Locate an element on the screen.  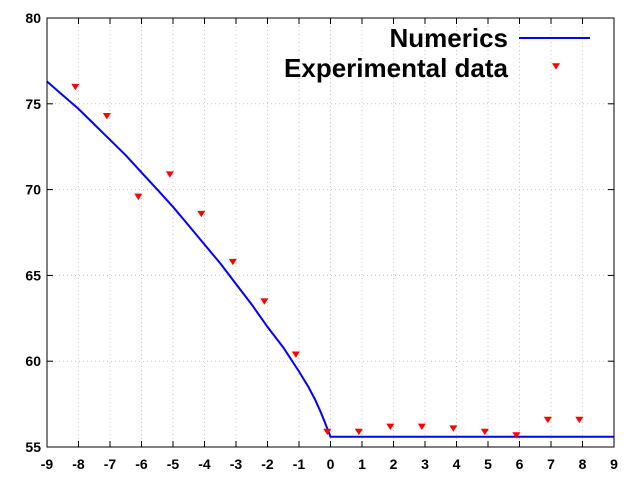
legend-swatch-experimental-data is located at coordinates (556, 66).